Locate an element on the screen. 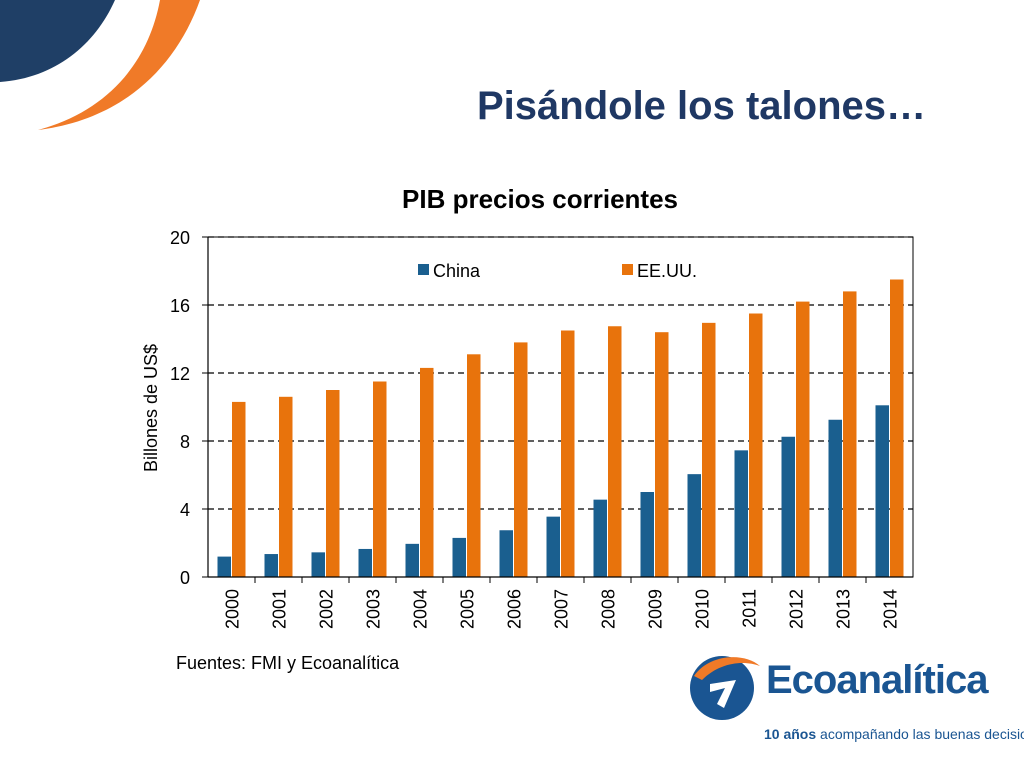 Image resolution: width=1024 pixels, height=768 pixels. legend-label-eeuu: EE.UU. is located at coordinates (667, 271).